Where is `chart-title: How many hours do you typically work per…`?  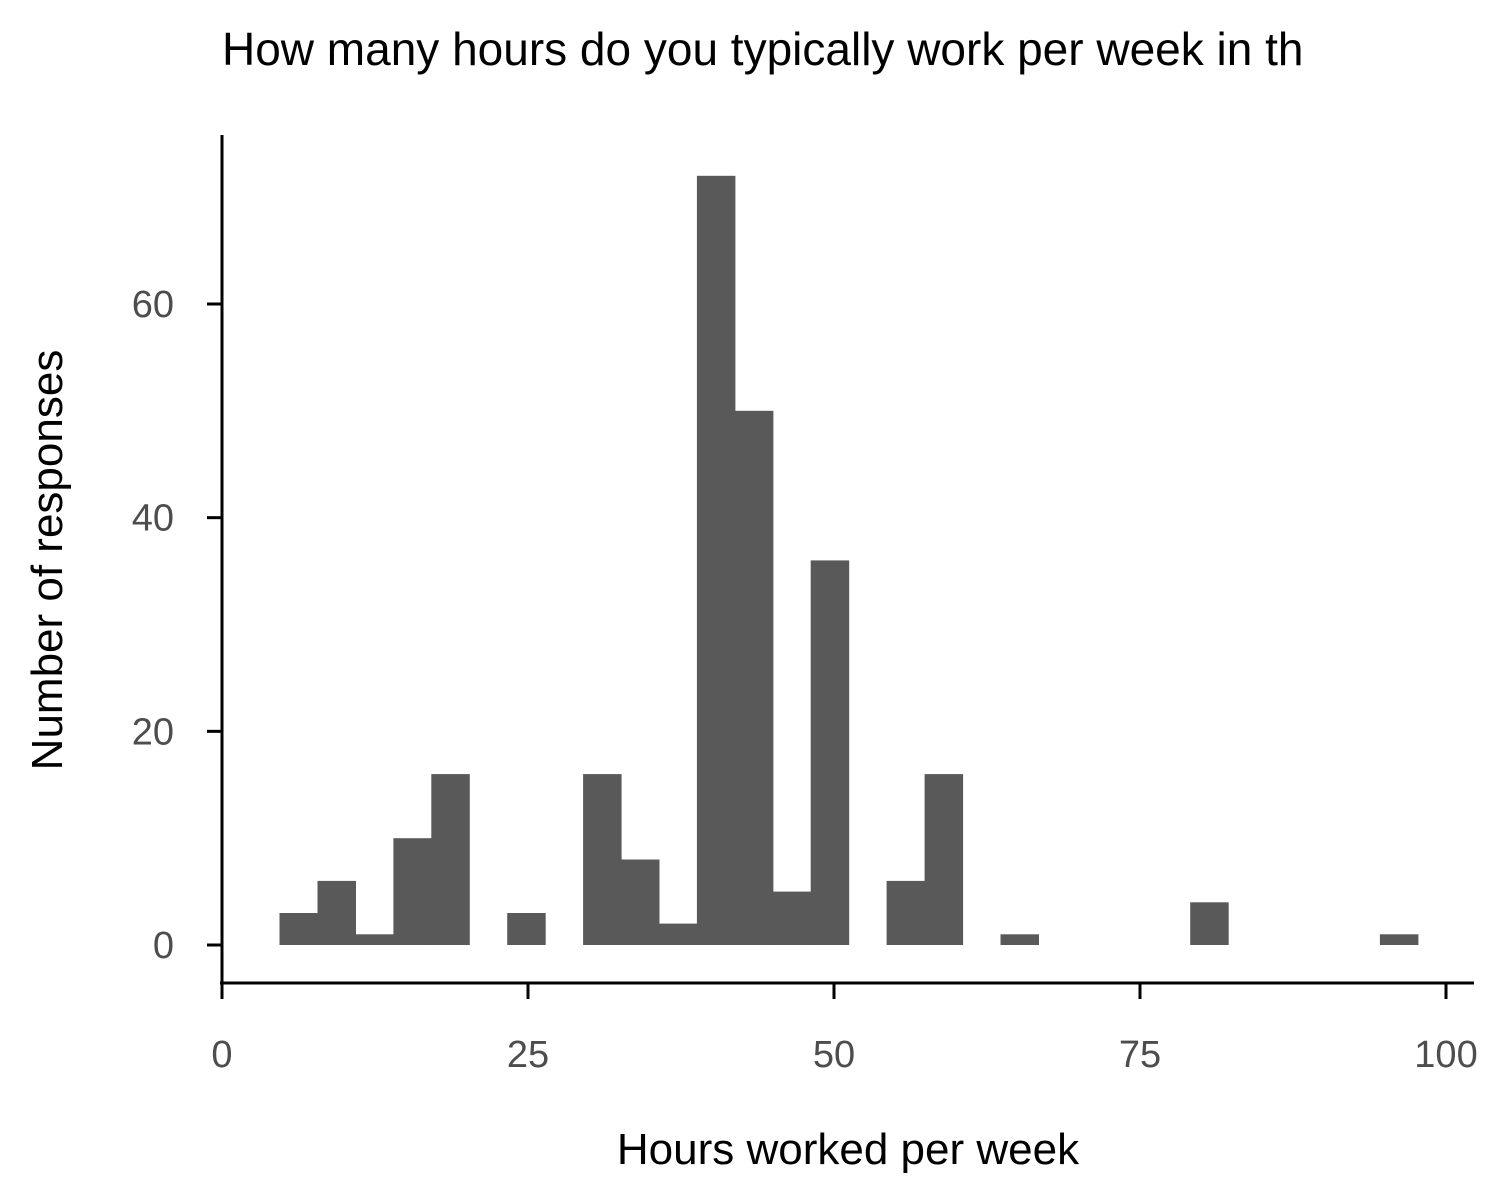 chart-title: How many hours do you typically work per… is located at coordinates (762, 49).